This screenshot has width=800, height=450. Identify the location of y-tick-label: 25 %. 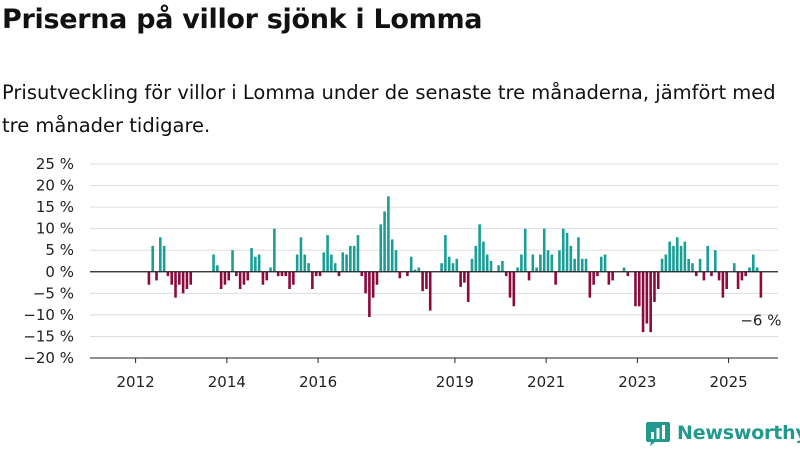
(55, 164).